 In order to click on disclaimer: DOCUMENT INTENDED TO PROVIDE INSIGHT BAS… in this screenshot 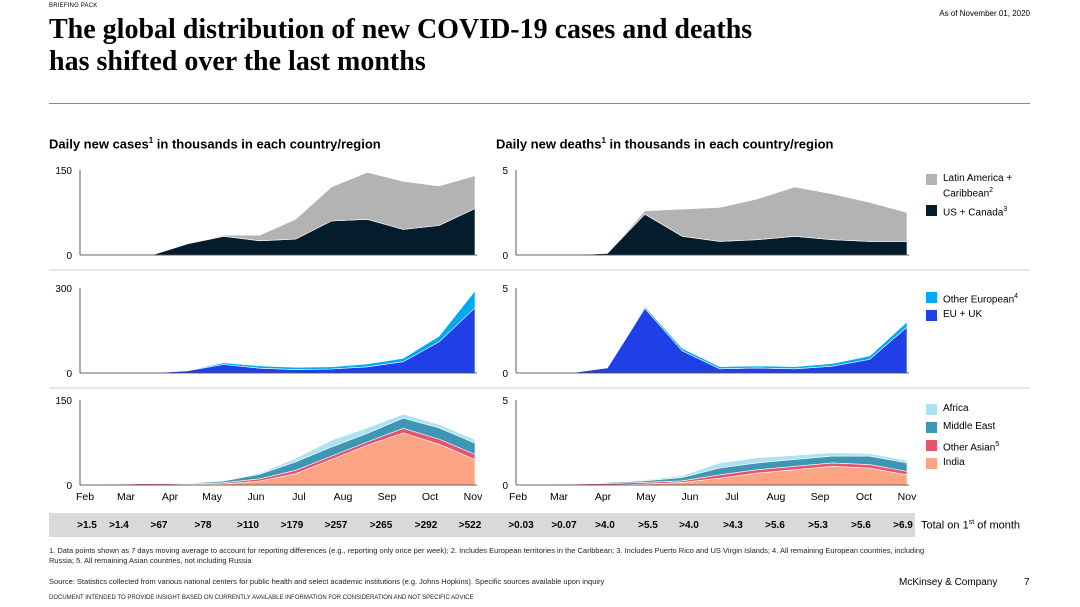, I will do `click(261, 598)`.